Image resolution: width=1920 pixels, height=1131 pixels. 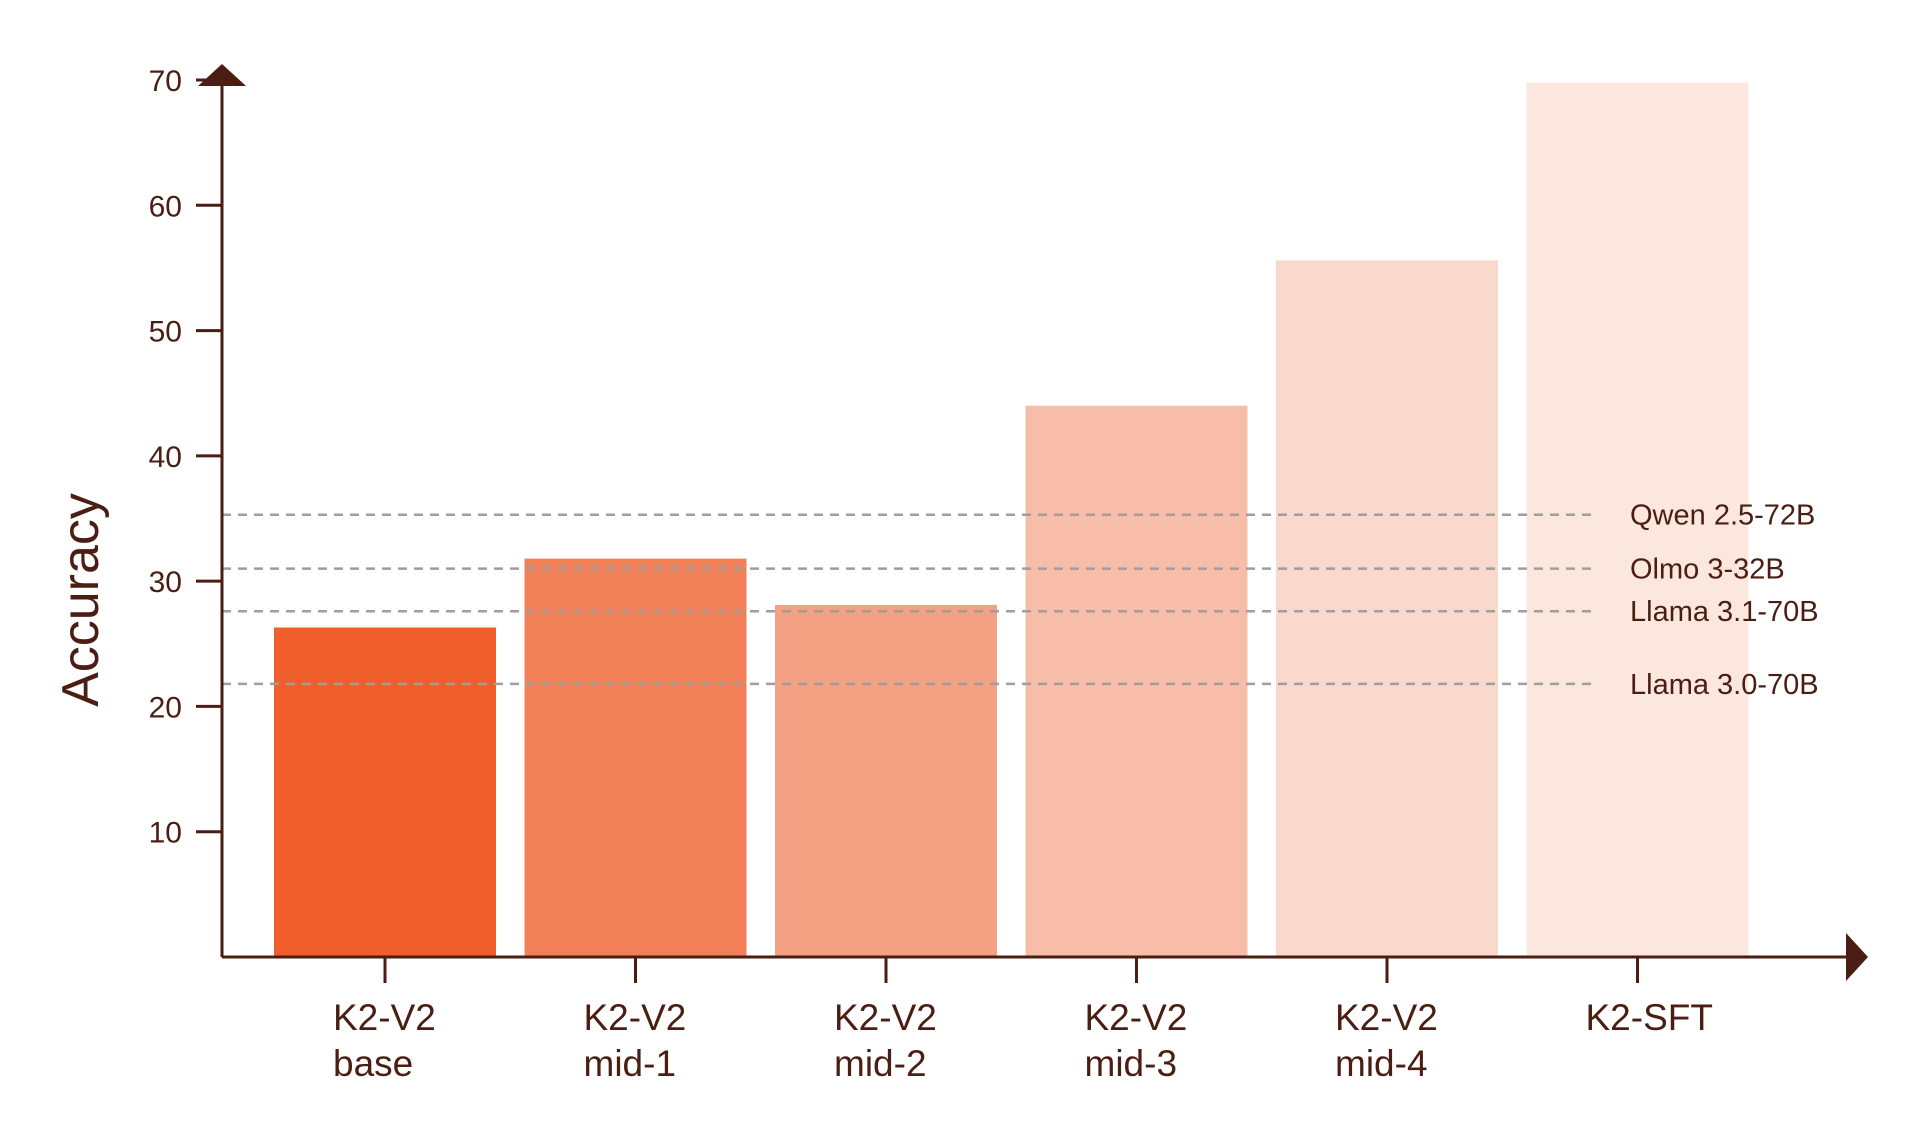 What do you see at coordinates (1131, 1063) in the screenshot?
I see `x-tick-label: mid-3` at bounding box center [1131, 1063].